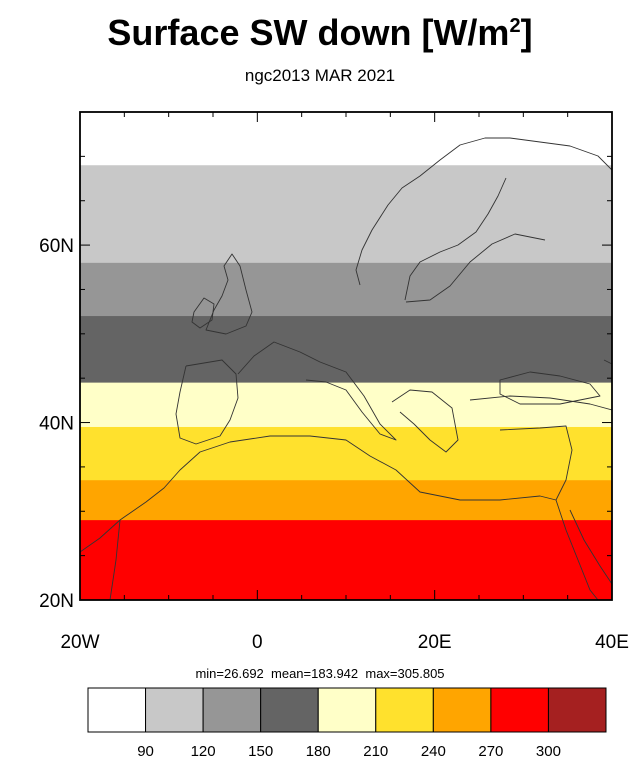  I want to click on coastline-baltic, so click(475, 268).